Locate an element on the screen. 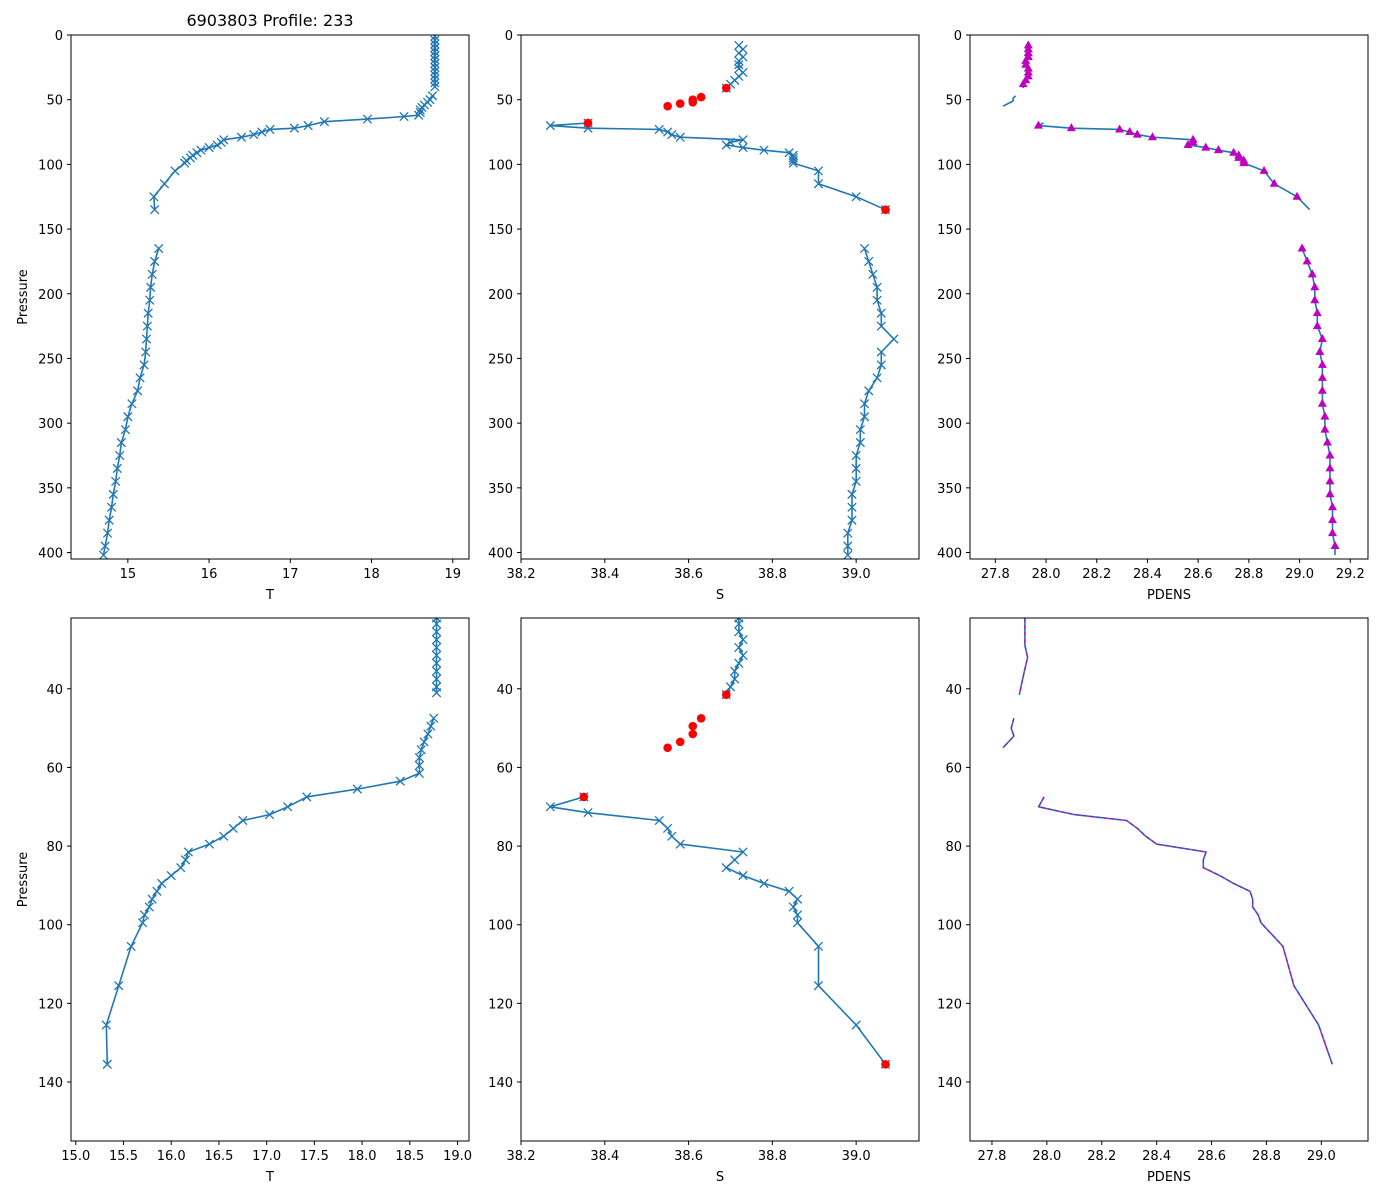 This screenshot has height=1200, width=1400. y-tick-label: 300 is located at coordinates (949, 424).